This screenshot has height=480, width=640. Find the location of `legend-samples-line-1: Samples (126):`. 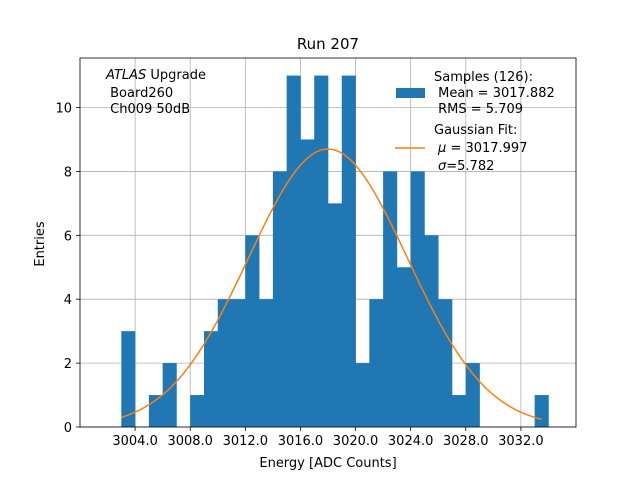

legend-samples-line-1: Samples (126): is located at coordinates (483, 77).